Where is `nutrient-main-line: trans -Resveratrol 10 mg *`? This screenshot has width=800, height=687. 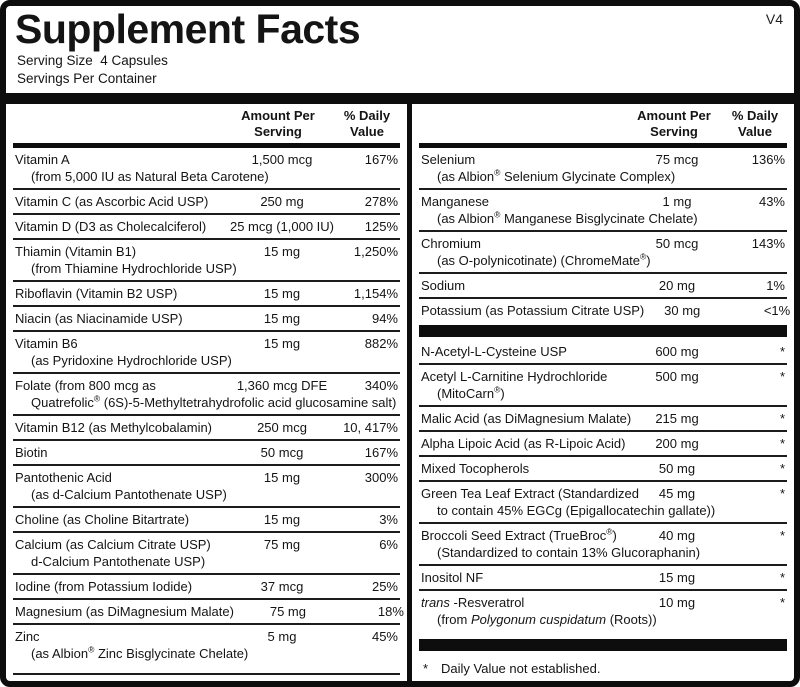
nutrient-main-line: trans -Resveratrol 10 mg * is located at coordinates (603, 602).